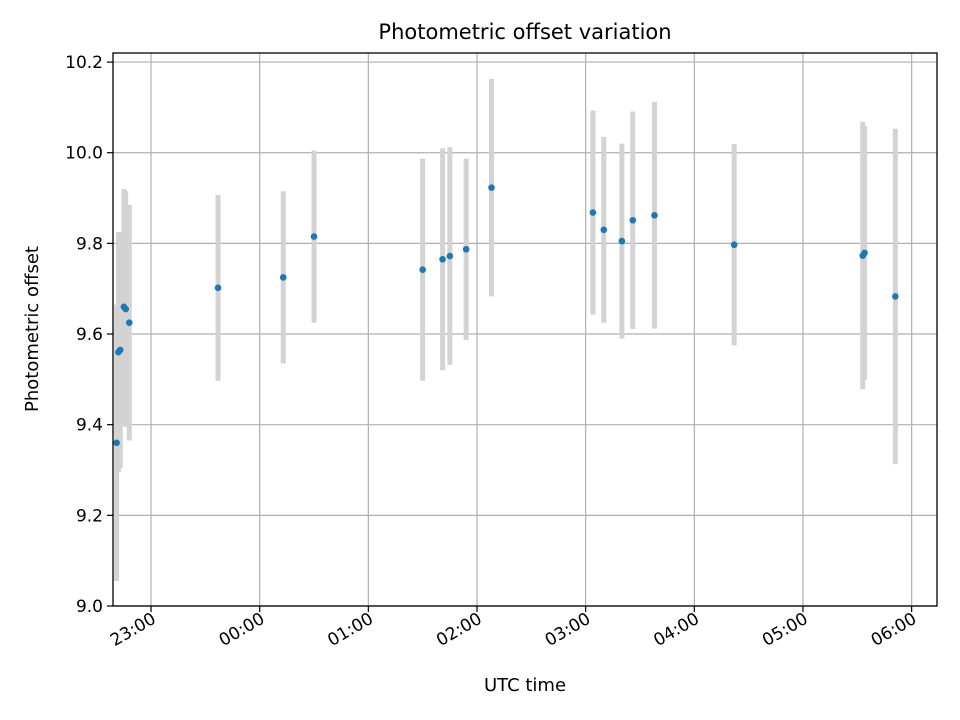 The height and width of the screenshot is (720, 960). I want to click on chart-title: Photometric offset variation, so click(524, 32).